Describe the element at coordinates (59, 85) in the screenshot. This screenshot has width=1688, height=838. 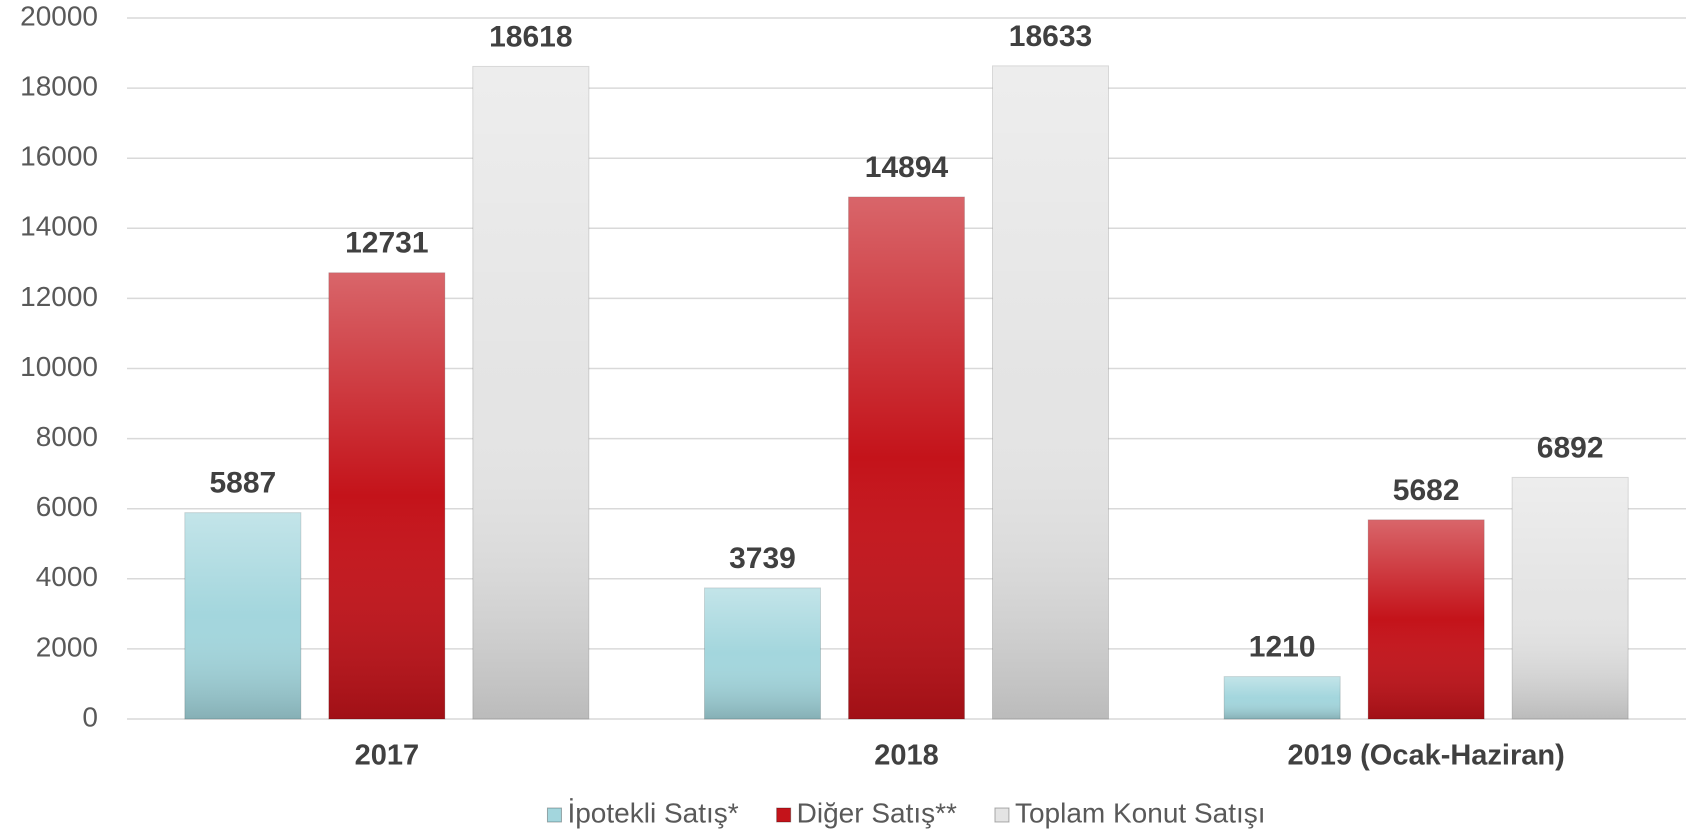
I see `y-tick-label: 18000` at that location.